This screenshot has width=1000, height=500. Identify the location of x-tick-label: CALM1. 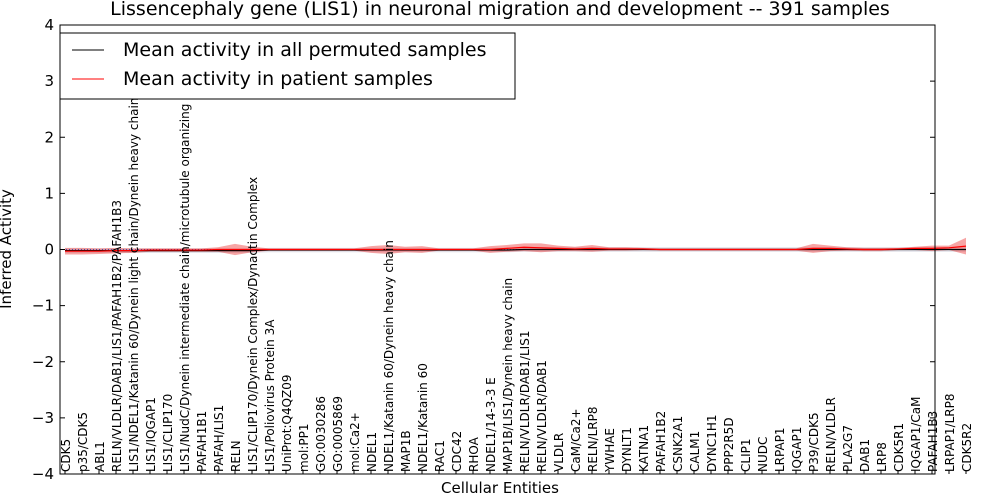
(695, 451).